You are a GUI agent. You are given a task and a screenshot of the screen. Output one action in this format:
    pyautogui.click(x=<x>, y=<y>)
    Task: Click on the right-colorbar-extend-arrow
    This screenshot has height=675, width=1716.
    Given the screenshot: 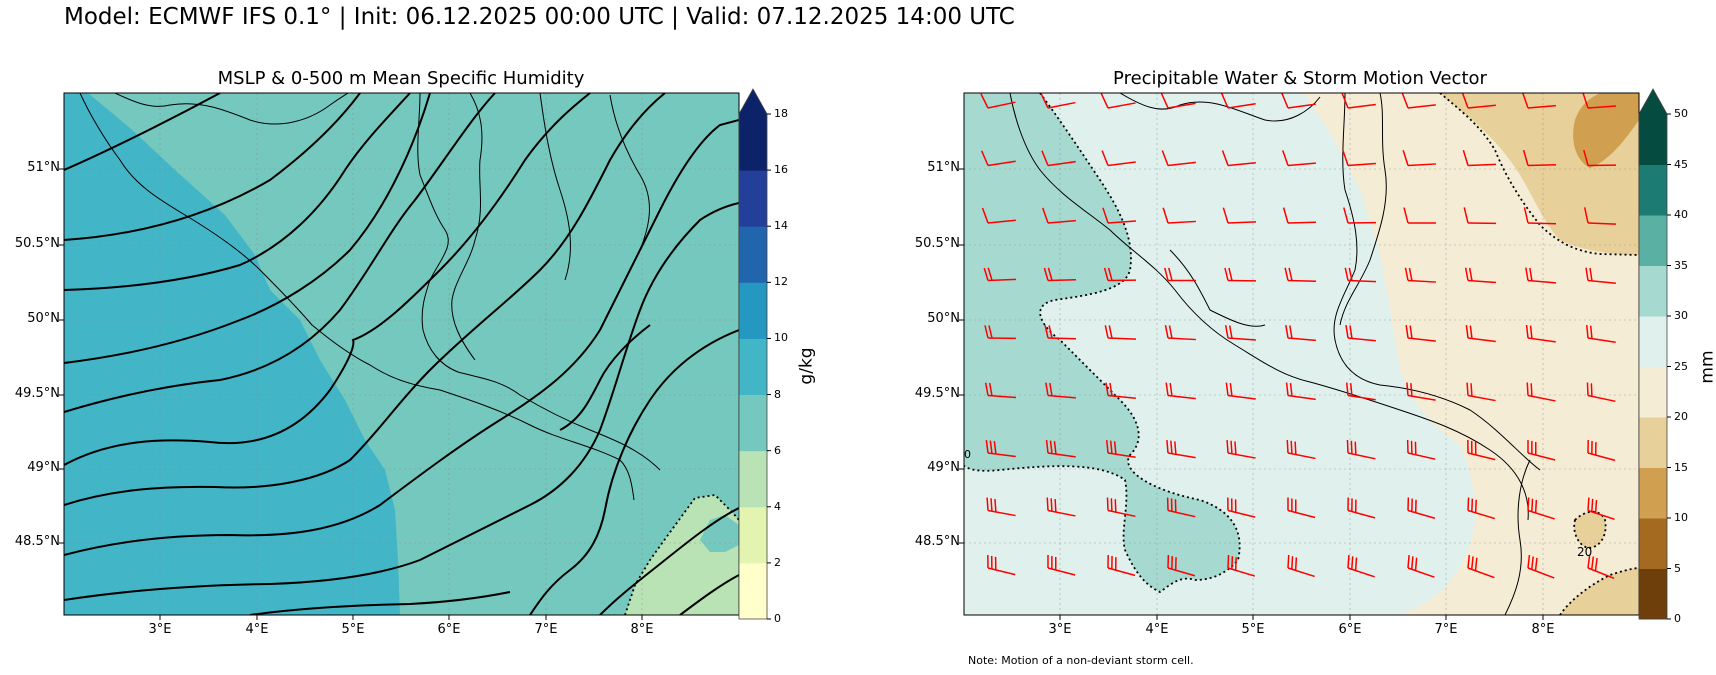 What is the action you would take?
    pyautogui.click(x=1653, y=101)
    